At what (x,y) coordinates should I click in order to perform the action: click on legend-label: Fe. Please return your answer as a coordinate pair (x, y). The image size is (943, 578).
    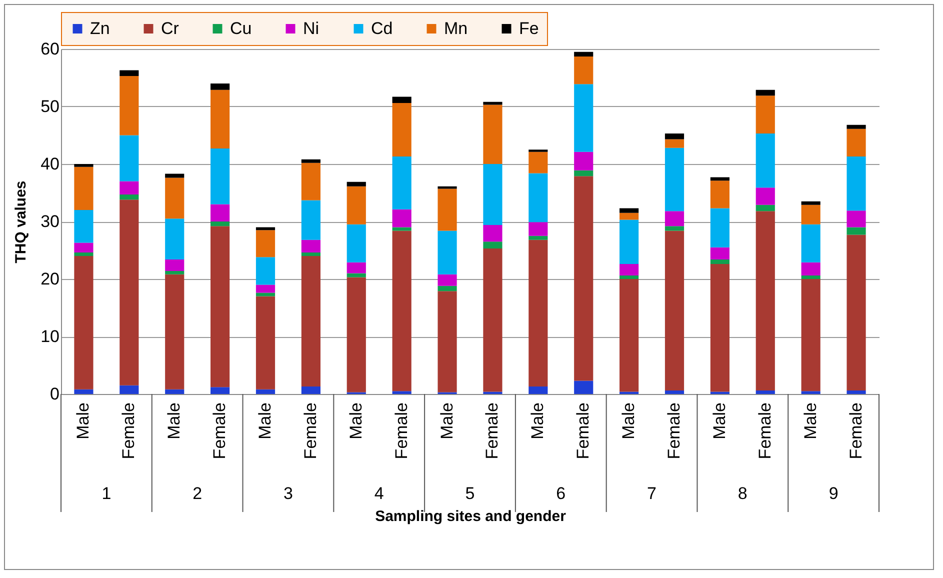
    Looking at the image, I should click on (529, 28).